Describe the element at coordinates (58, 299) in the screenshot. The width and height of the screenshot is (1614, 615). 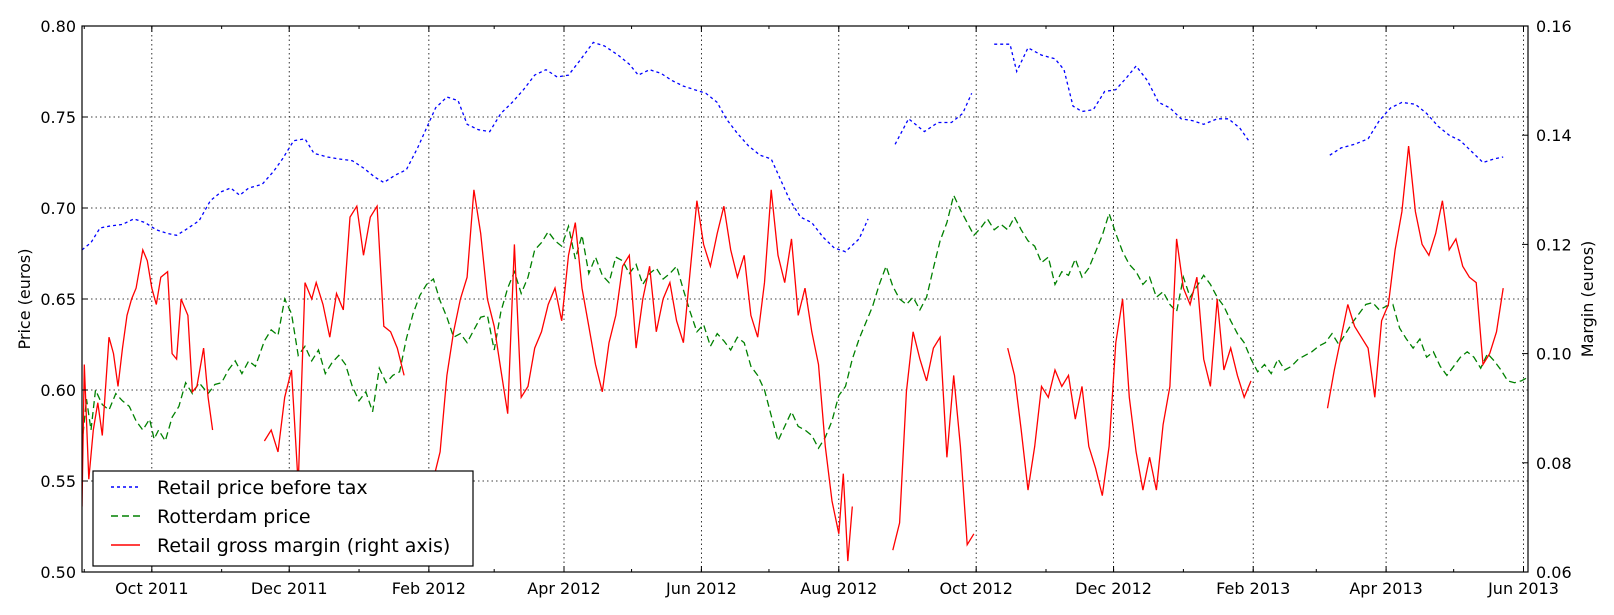
I see `y-tick-label: 0.65` at that location.